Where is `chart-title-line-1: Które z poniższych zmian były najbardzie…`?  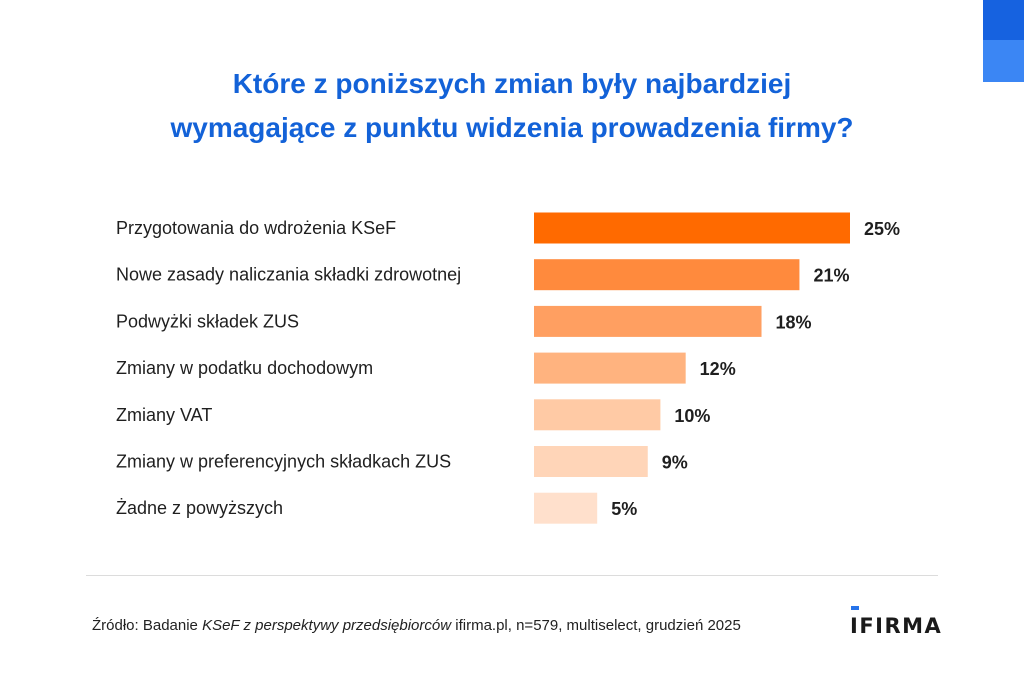 chart-title-line-1: Które z poniższych zmian były najbardzie… is located at coordinates (512, 83).